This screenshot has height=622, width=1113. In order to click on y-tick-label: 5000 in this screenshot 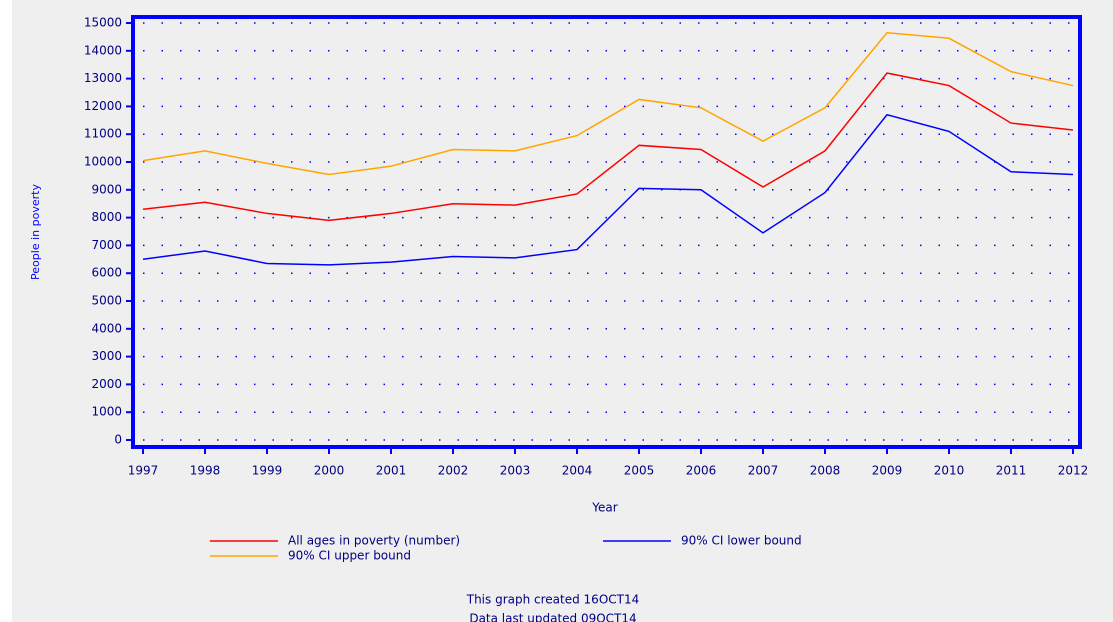, I will do `click(106, 301)`.